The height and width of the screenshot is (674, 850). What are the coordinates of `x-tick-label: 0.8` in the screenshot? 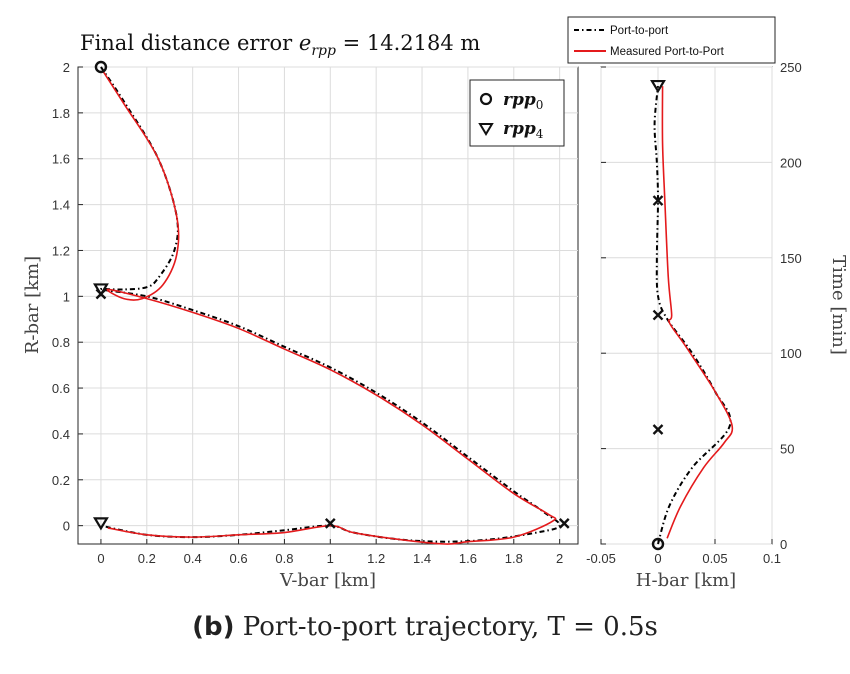 It's located at (284, 558).